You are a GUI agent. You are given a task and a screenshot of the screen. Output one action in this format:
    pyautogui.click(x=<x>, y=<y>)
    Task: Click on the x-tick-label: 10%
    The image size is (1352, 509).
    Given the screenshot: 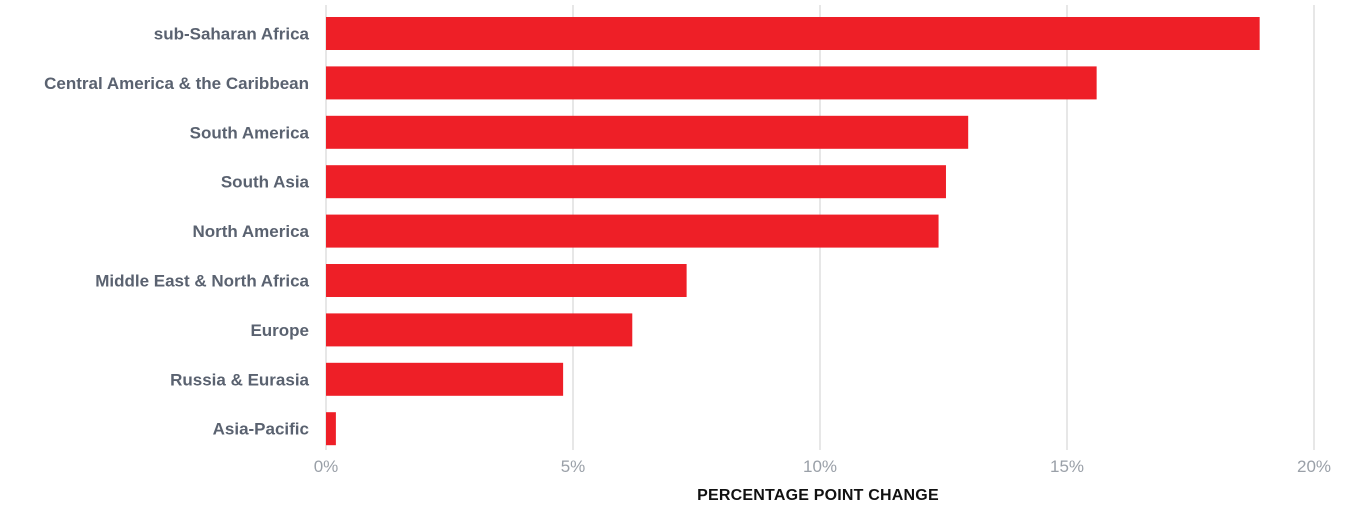 What is the action you would take?
    pyautogui.click(x=820, y=466)
    